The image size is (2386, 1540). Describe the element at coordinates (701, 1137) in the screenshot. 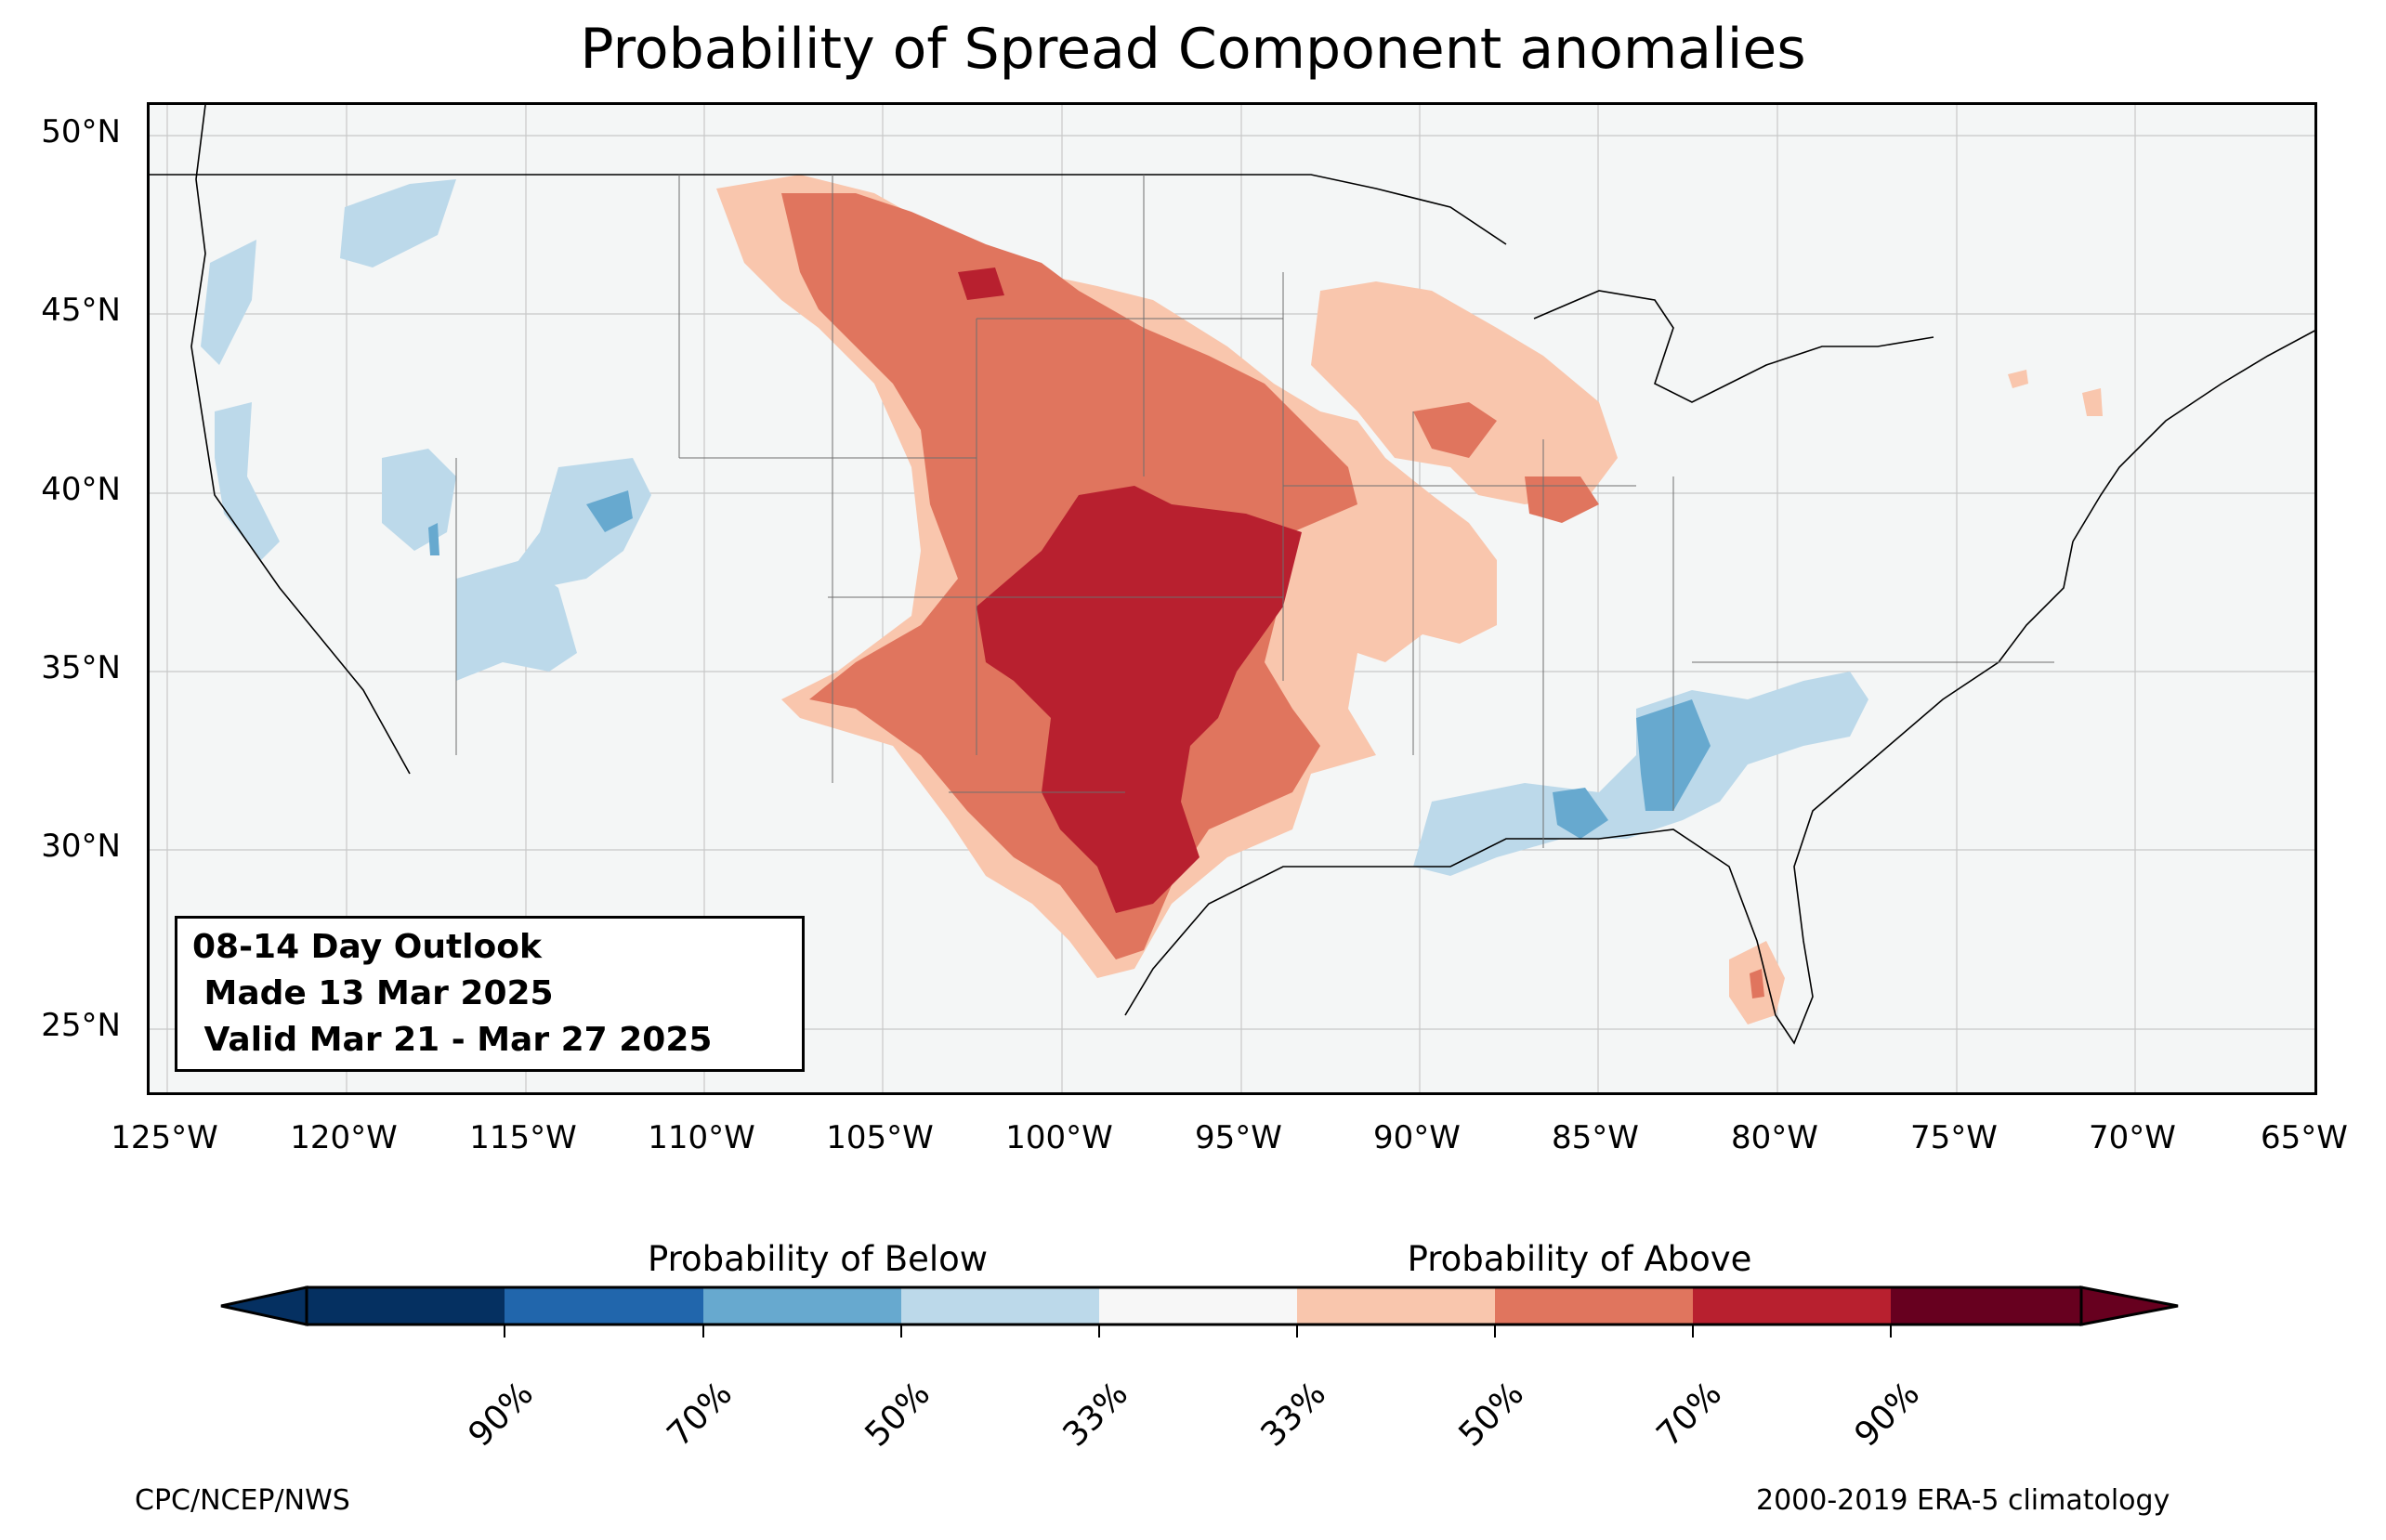

I see `lon-label-110w: 110°W` at that location.